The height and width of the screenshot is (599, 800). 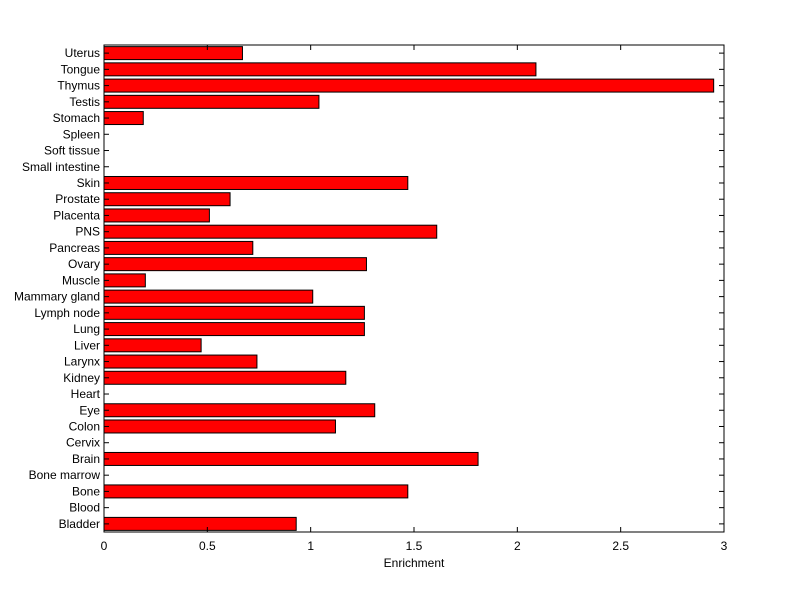 What do you see at coordinates (76, 215) in the screenshot?
I see `y-tick-label-placenta: Placenta` at bounding box center [76, 215].